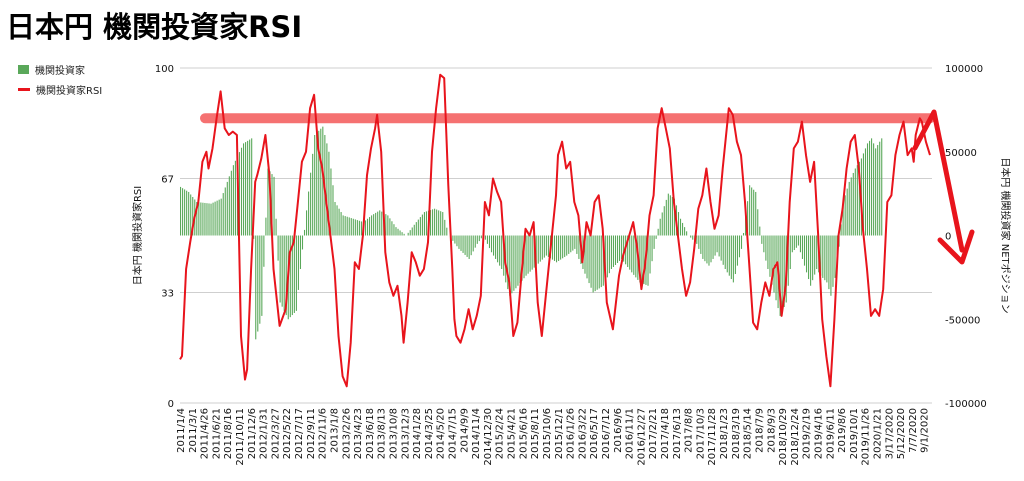 The width and height of the screenshot is (1024, 481). What do you see at coordinates (878, 433) in the screenshot?
I see `x-tick-label: 2020/1/21` at bounding box center [878, 433].